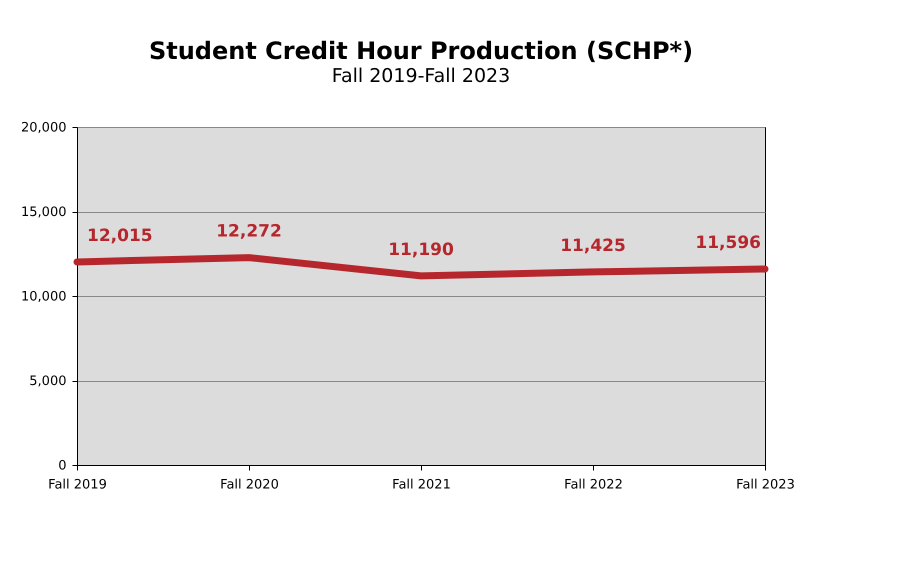 This screenshot has width=904, height=567. What do you see at coordinates (593, 246) in the screenshot?
I see `data-label: 11,425` at bounding box center [593, 246].